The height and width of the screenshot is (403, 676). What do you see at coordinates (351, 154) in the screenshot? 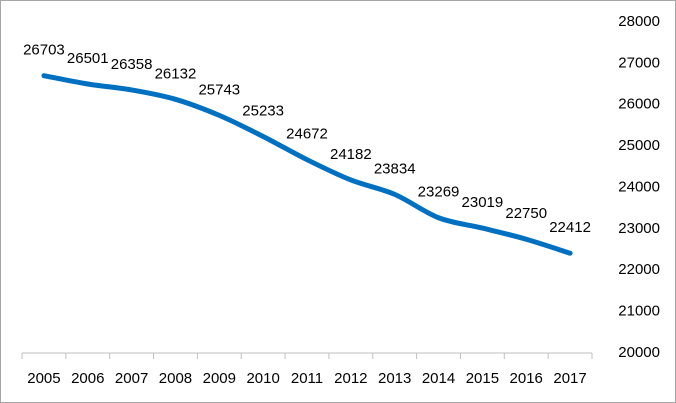
I see `data-label: 24182` at bounding box center [351, 154].